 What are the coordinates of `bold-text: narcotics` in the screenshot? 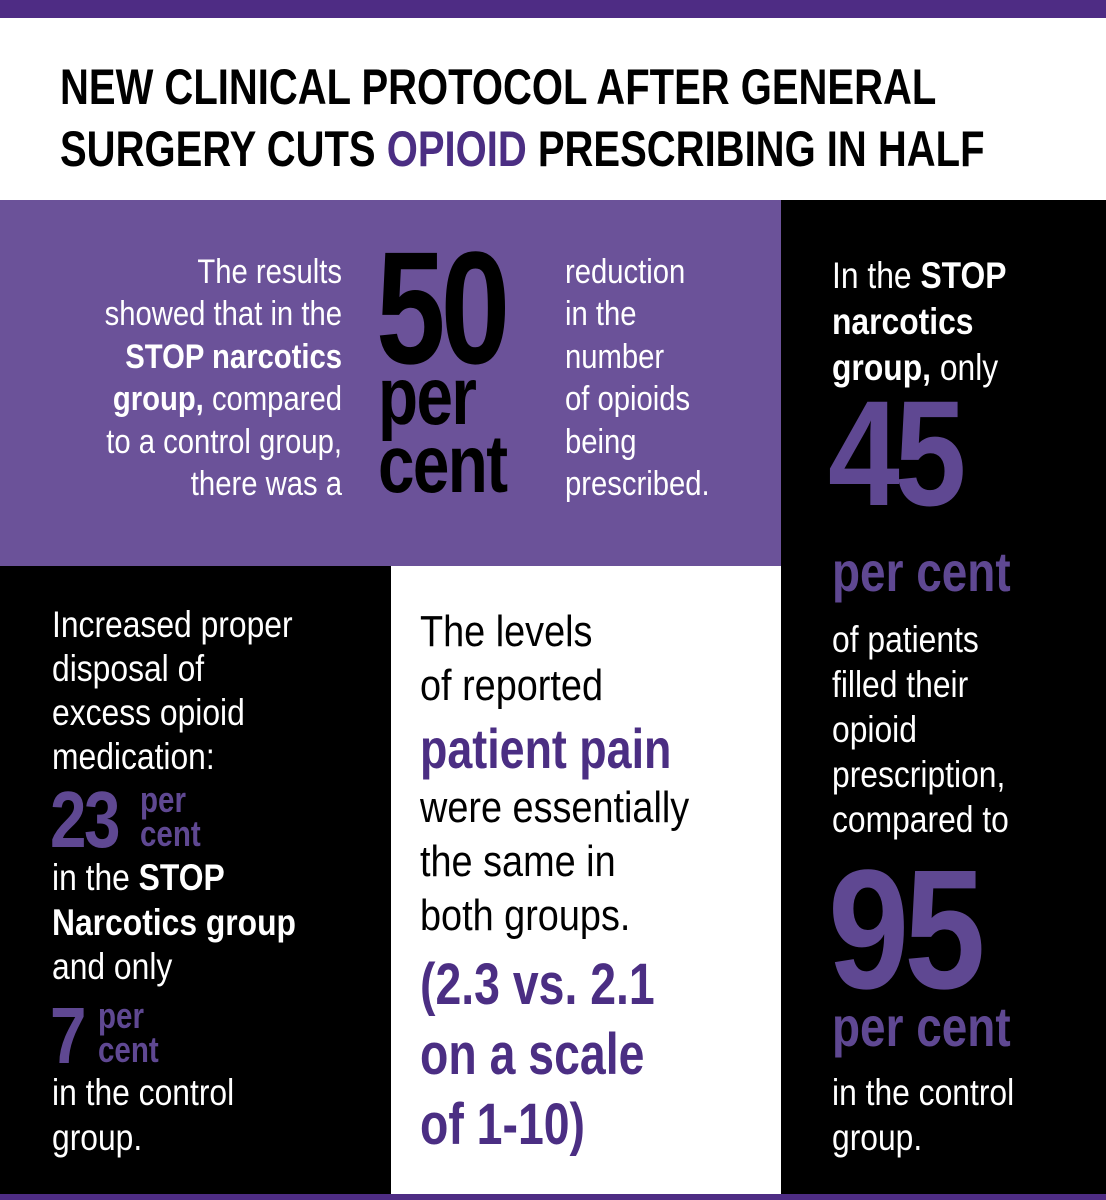 It's located at (903, 321).